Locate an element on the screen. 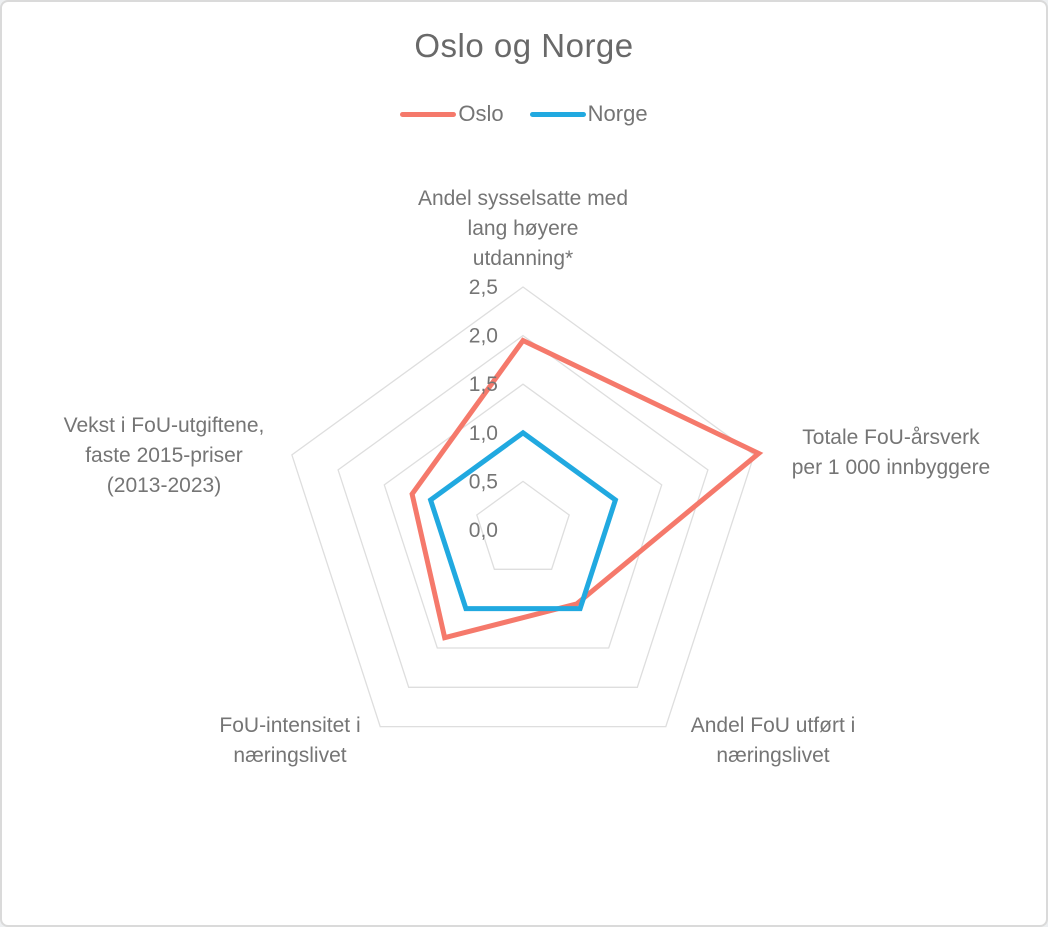 The height and width of the screenshot is (927, 1048). legend-label-oslo: Oslo is located at coordinates (481, 113).